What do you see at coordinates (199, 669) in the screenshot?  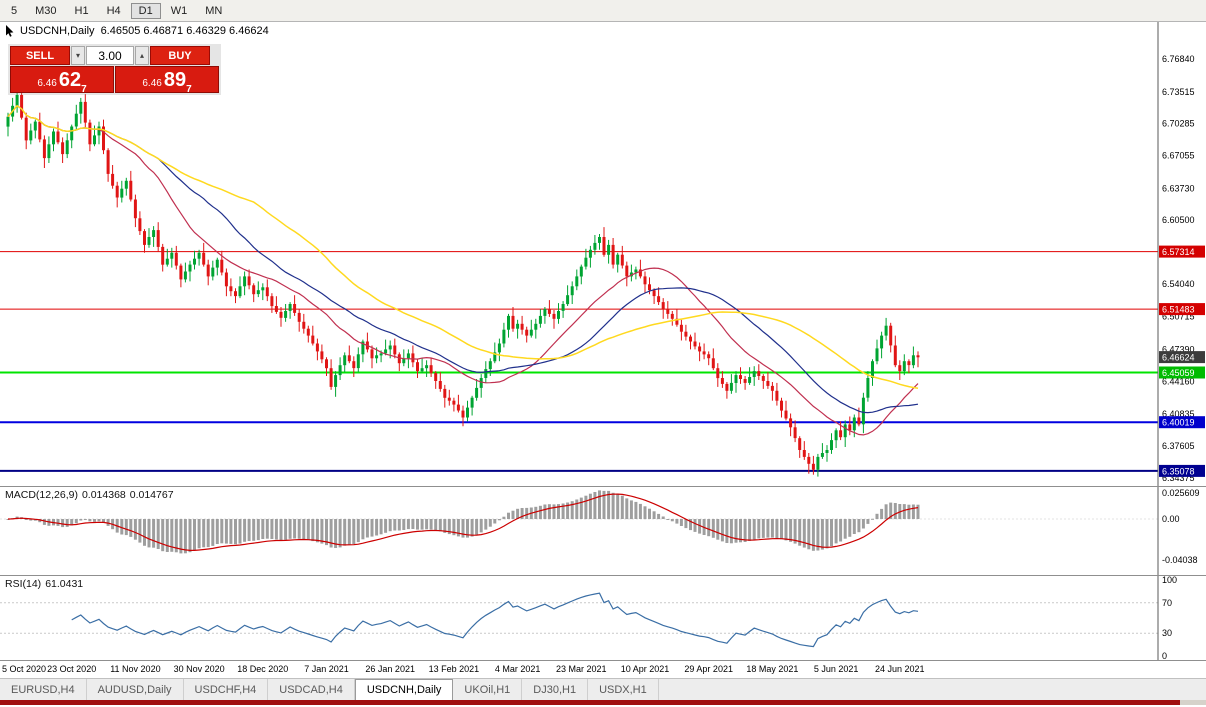 I see `date-axis-label: 30 Nov 2020` at bounding box center [199, 669].